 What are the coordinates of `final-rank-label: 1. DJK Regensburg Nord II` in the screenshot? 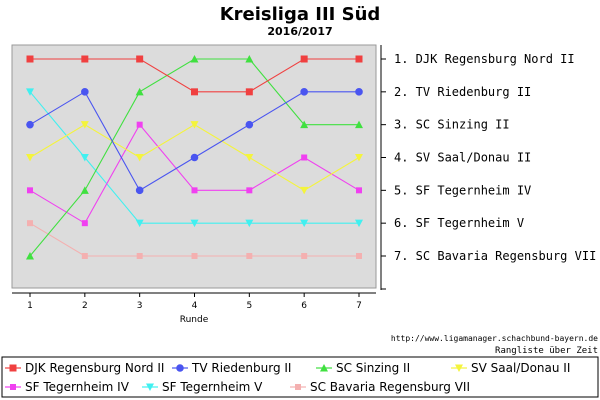 It's located at (484, 59).